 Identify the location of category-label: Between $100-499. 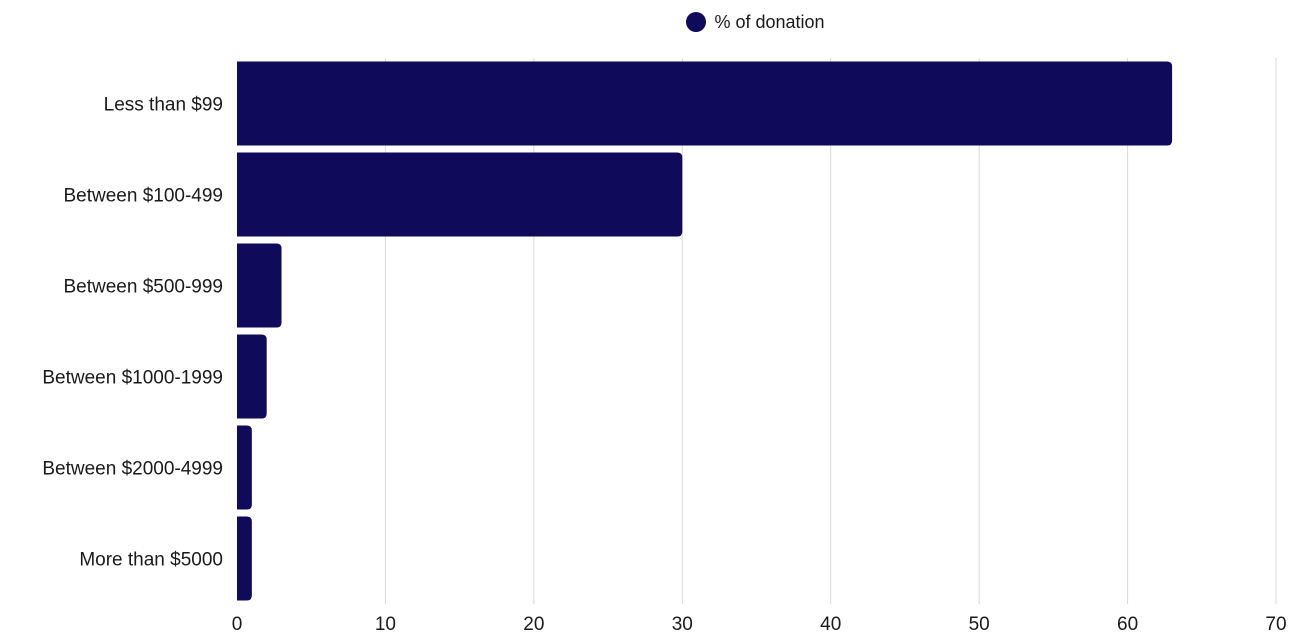
(143, 196).